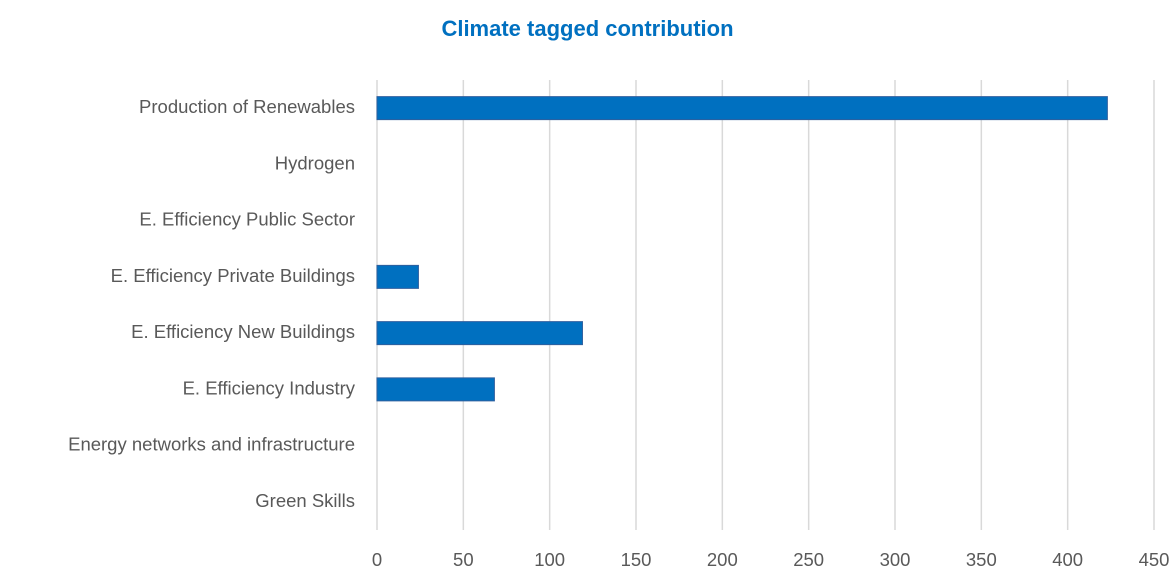 The height and width of the screenshot is (576, 1175). Describe the element at coordinates (247, 219) in the screenshot. I see `category-label: E. Efficiency Public Sector` at that location.